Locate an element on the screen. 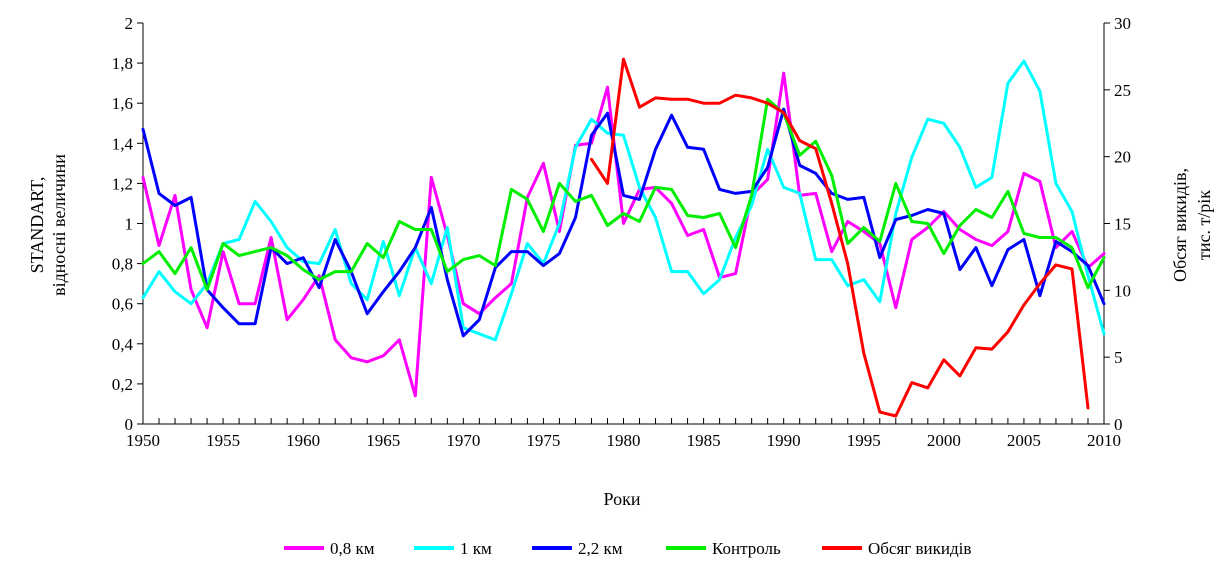 The height and width of the screenshot is (565, 1228). x-tick-label: 1995 is located at coordinates (864, 440).